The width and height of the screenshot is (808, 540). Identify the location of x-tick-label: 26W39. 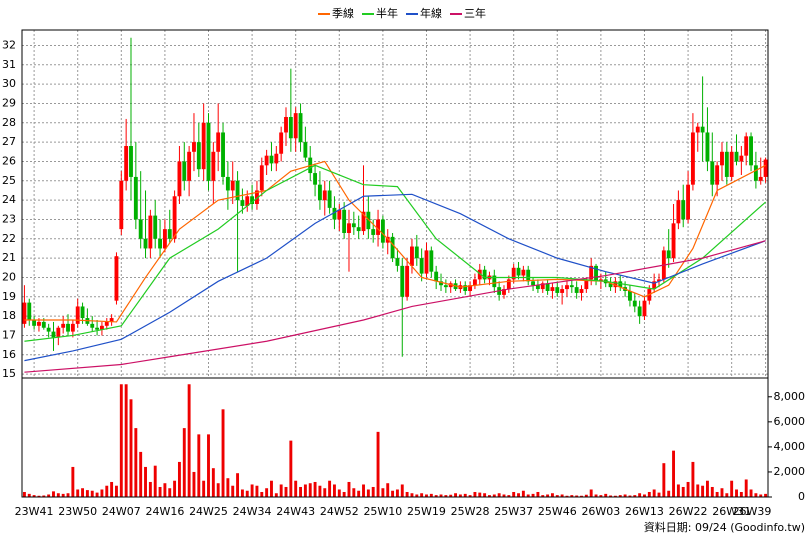
(752, 511).